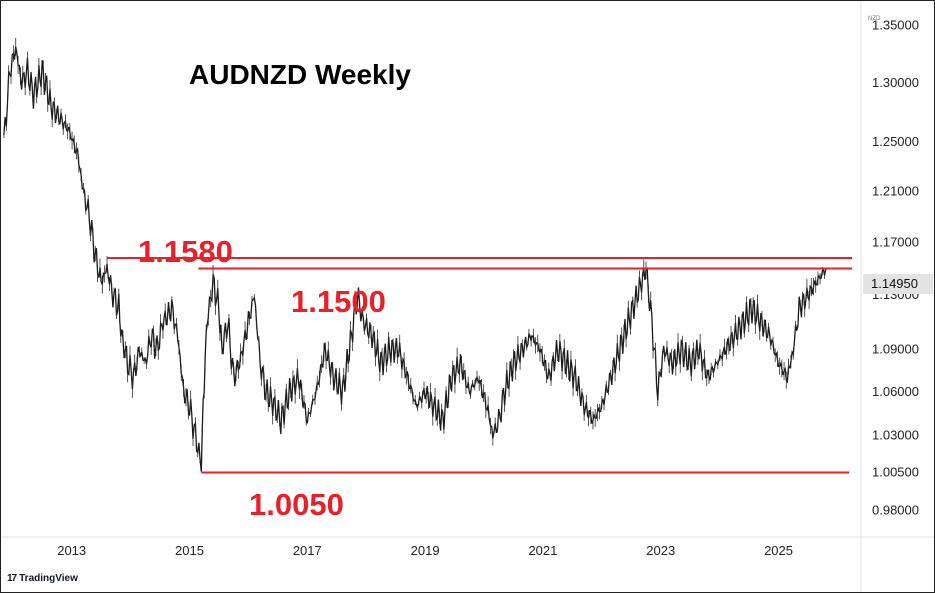  I want to click on x-tick-label: 2021, so click(542, 550).